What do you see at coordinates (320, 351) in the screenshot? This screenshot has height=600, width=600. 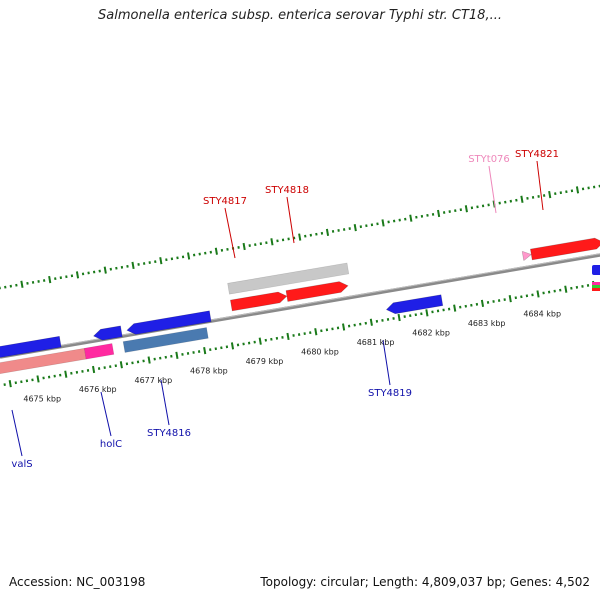 I see `scale-label: 4680 kbp` at bounding box center [320, 351].